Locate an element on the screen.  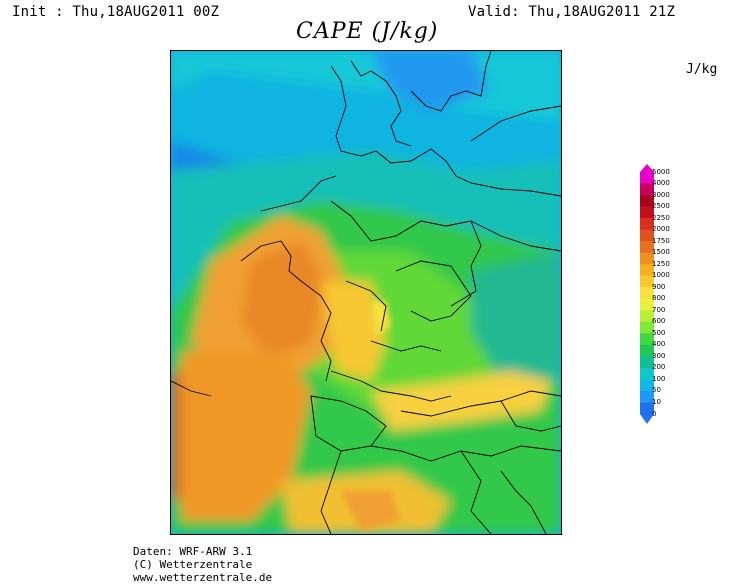
field-blue-northeast is located at coordinates (431, 81).